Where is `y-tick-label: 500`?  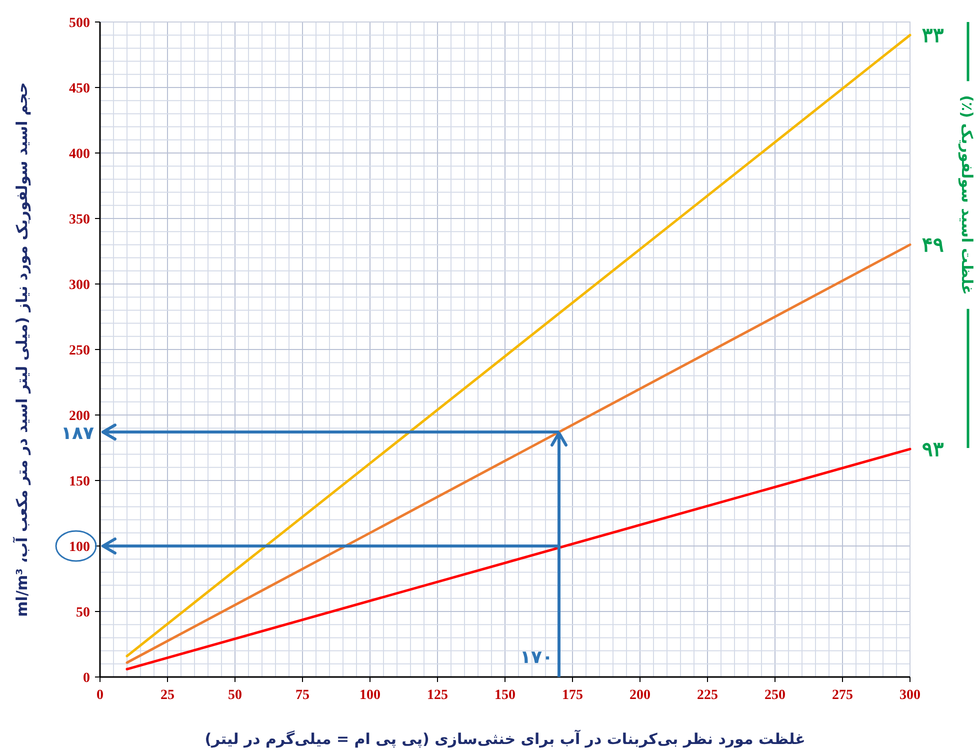
y-tick-label: 500 is located at coordinates (79, 23).